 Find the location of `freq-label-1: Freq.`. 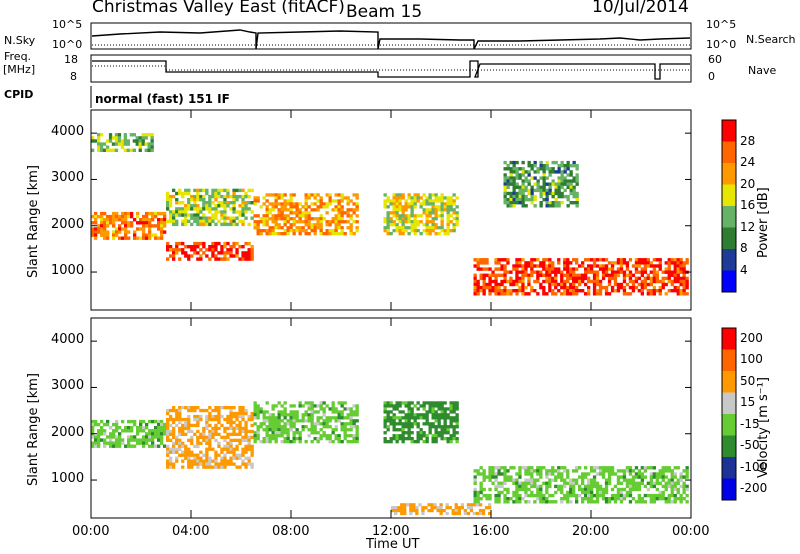

freq-label-1: Freq. is located at coordinates (18, 56).